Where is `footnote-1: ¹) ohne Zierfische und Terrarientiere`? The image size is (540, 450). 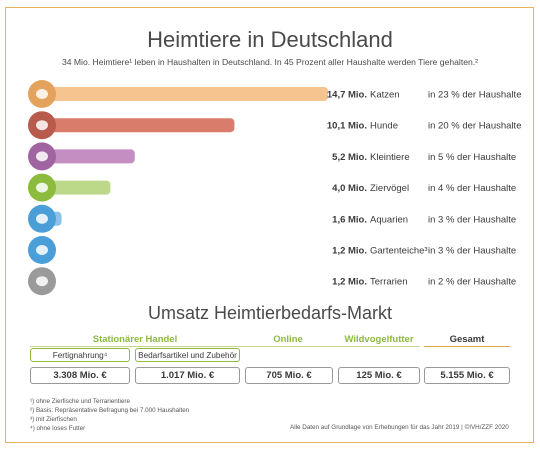
footnote-1: ¹) ohne Zierfische und Terrarientiere is located at coordinates (80, 401).